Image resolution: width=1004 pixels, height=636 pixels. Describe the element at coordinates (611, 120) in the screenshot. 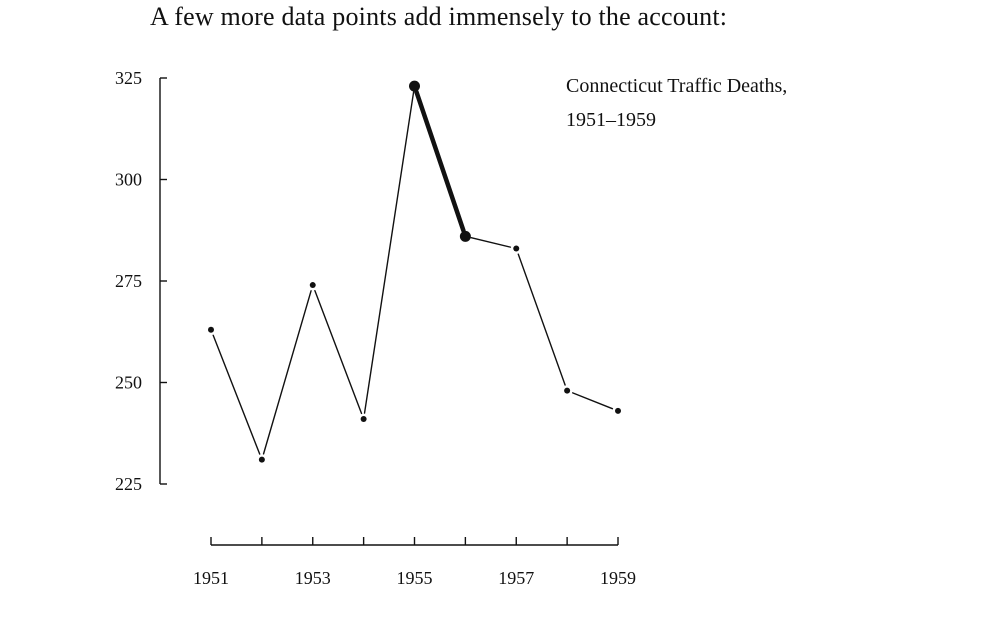

I see `chart-title-line-2: 1951–1959` at that location.